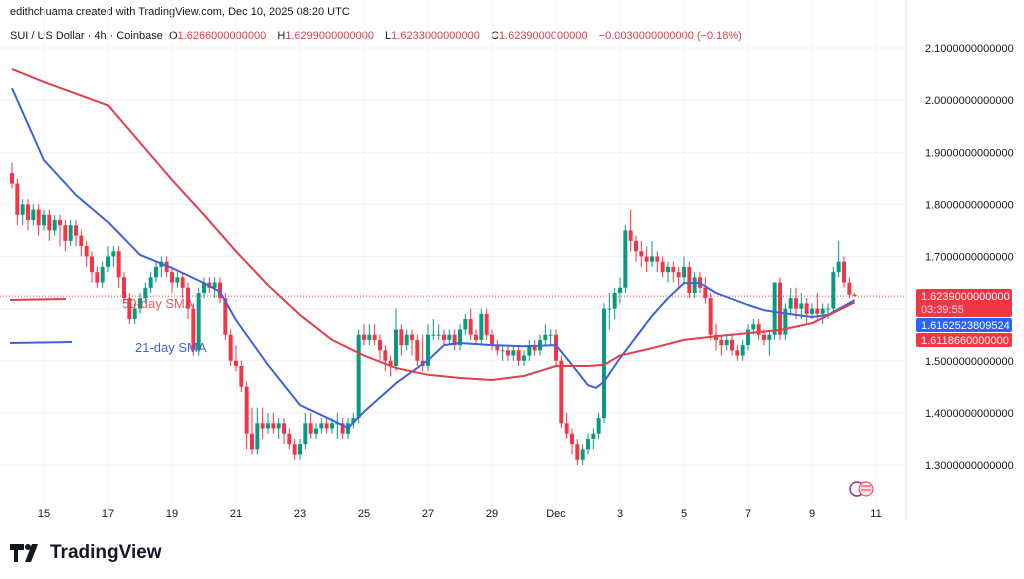 Image resolution: width=1024 pixels, height=579 pixels. I want to click on high-label: H, so click(281, 36).